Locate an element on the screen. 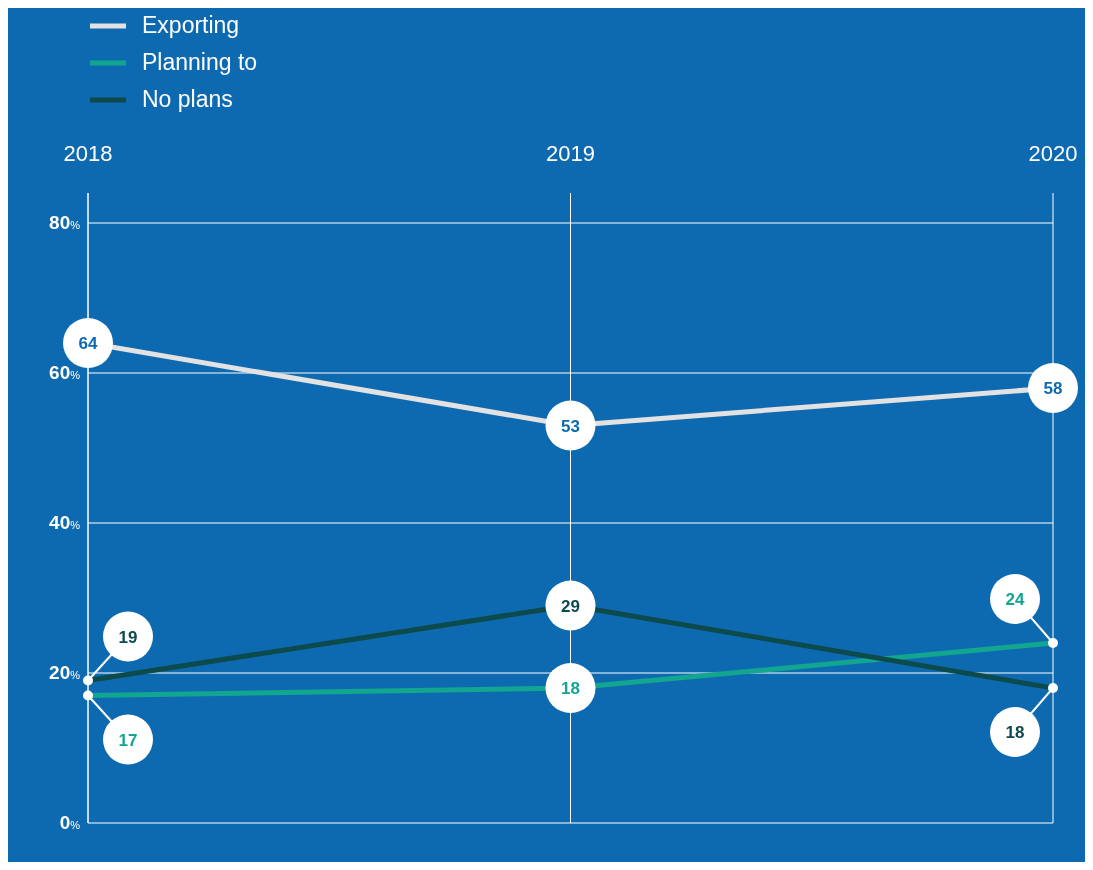 Image resolution: width=1093 pixels, height=870 pixels. y-tick-label: 20% is located at coordinates (65, 672).